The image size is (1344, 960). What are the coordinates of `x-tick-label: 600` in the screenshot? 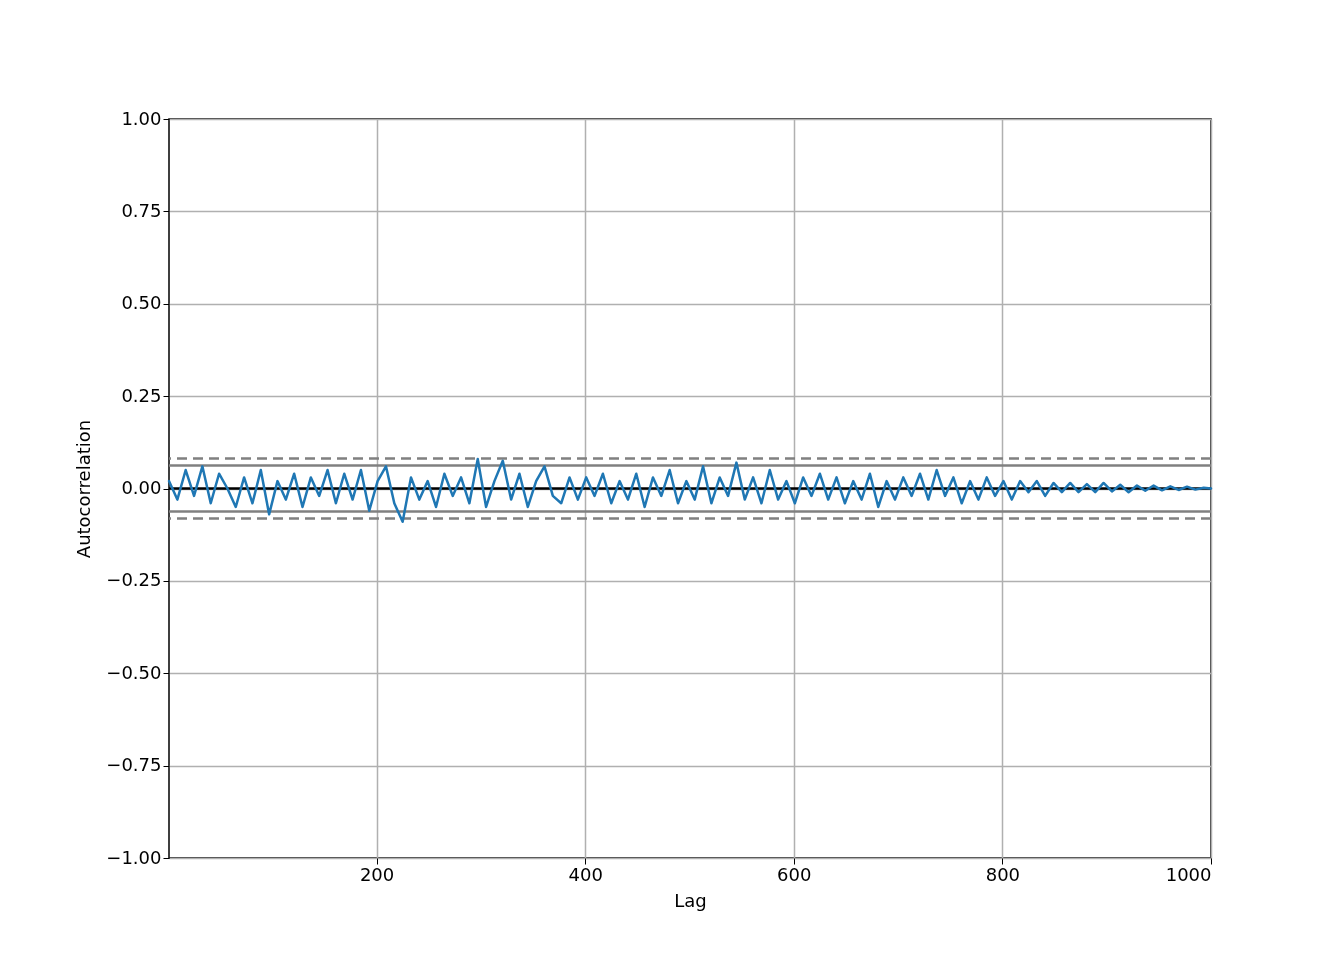 It's located at (794, 874).